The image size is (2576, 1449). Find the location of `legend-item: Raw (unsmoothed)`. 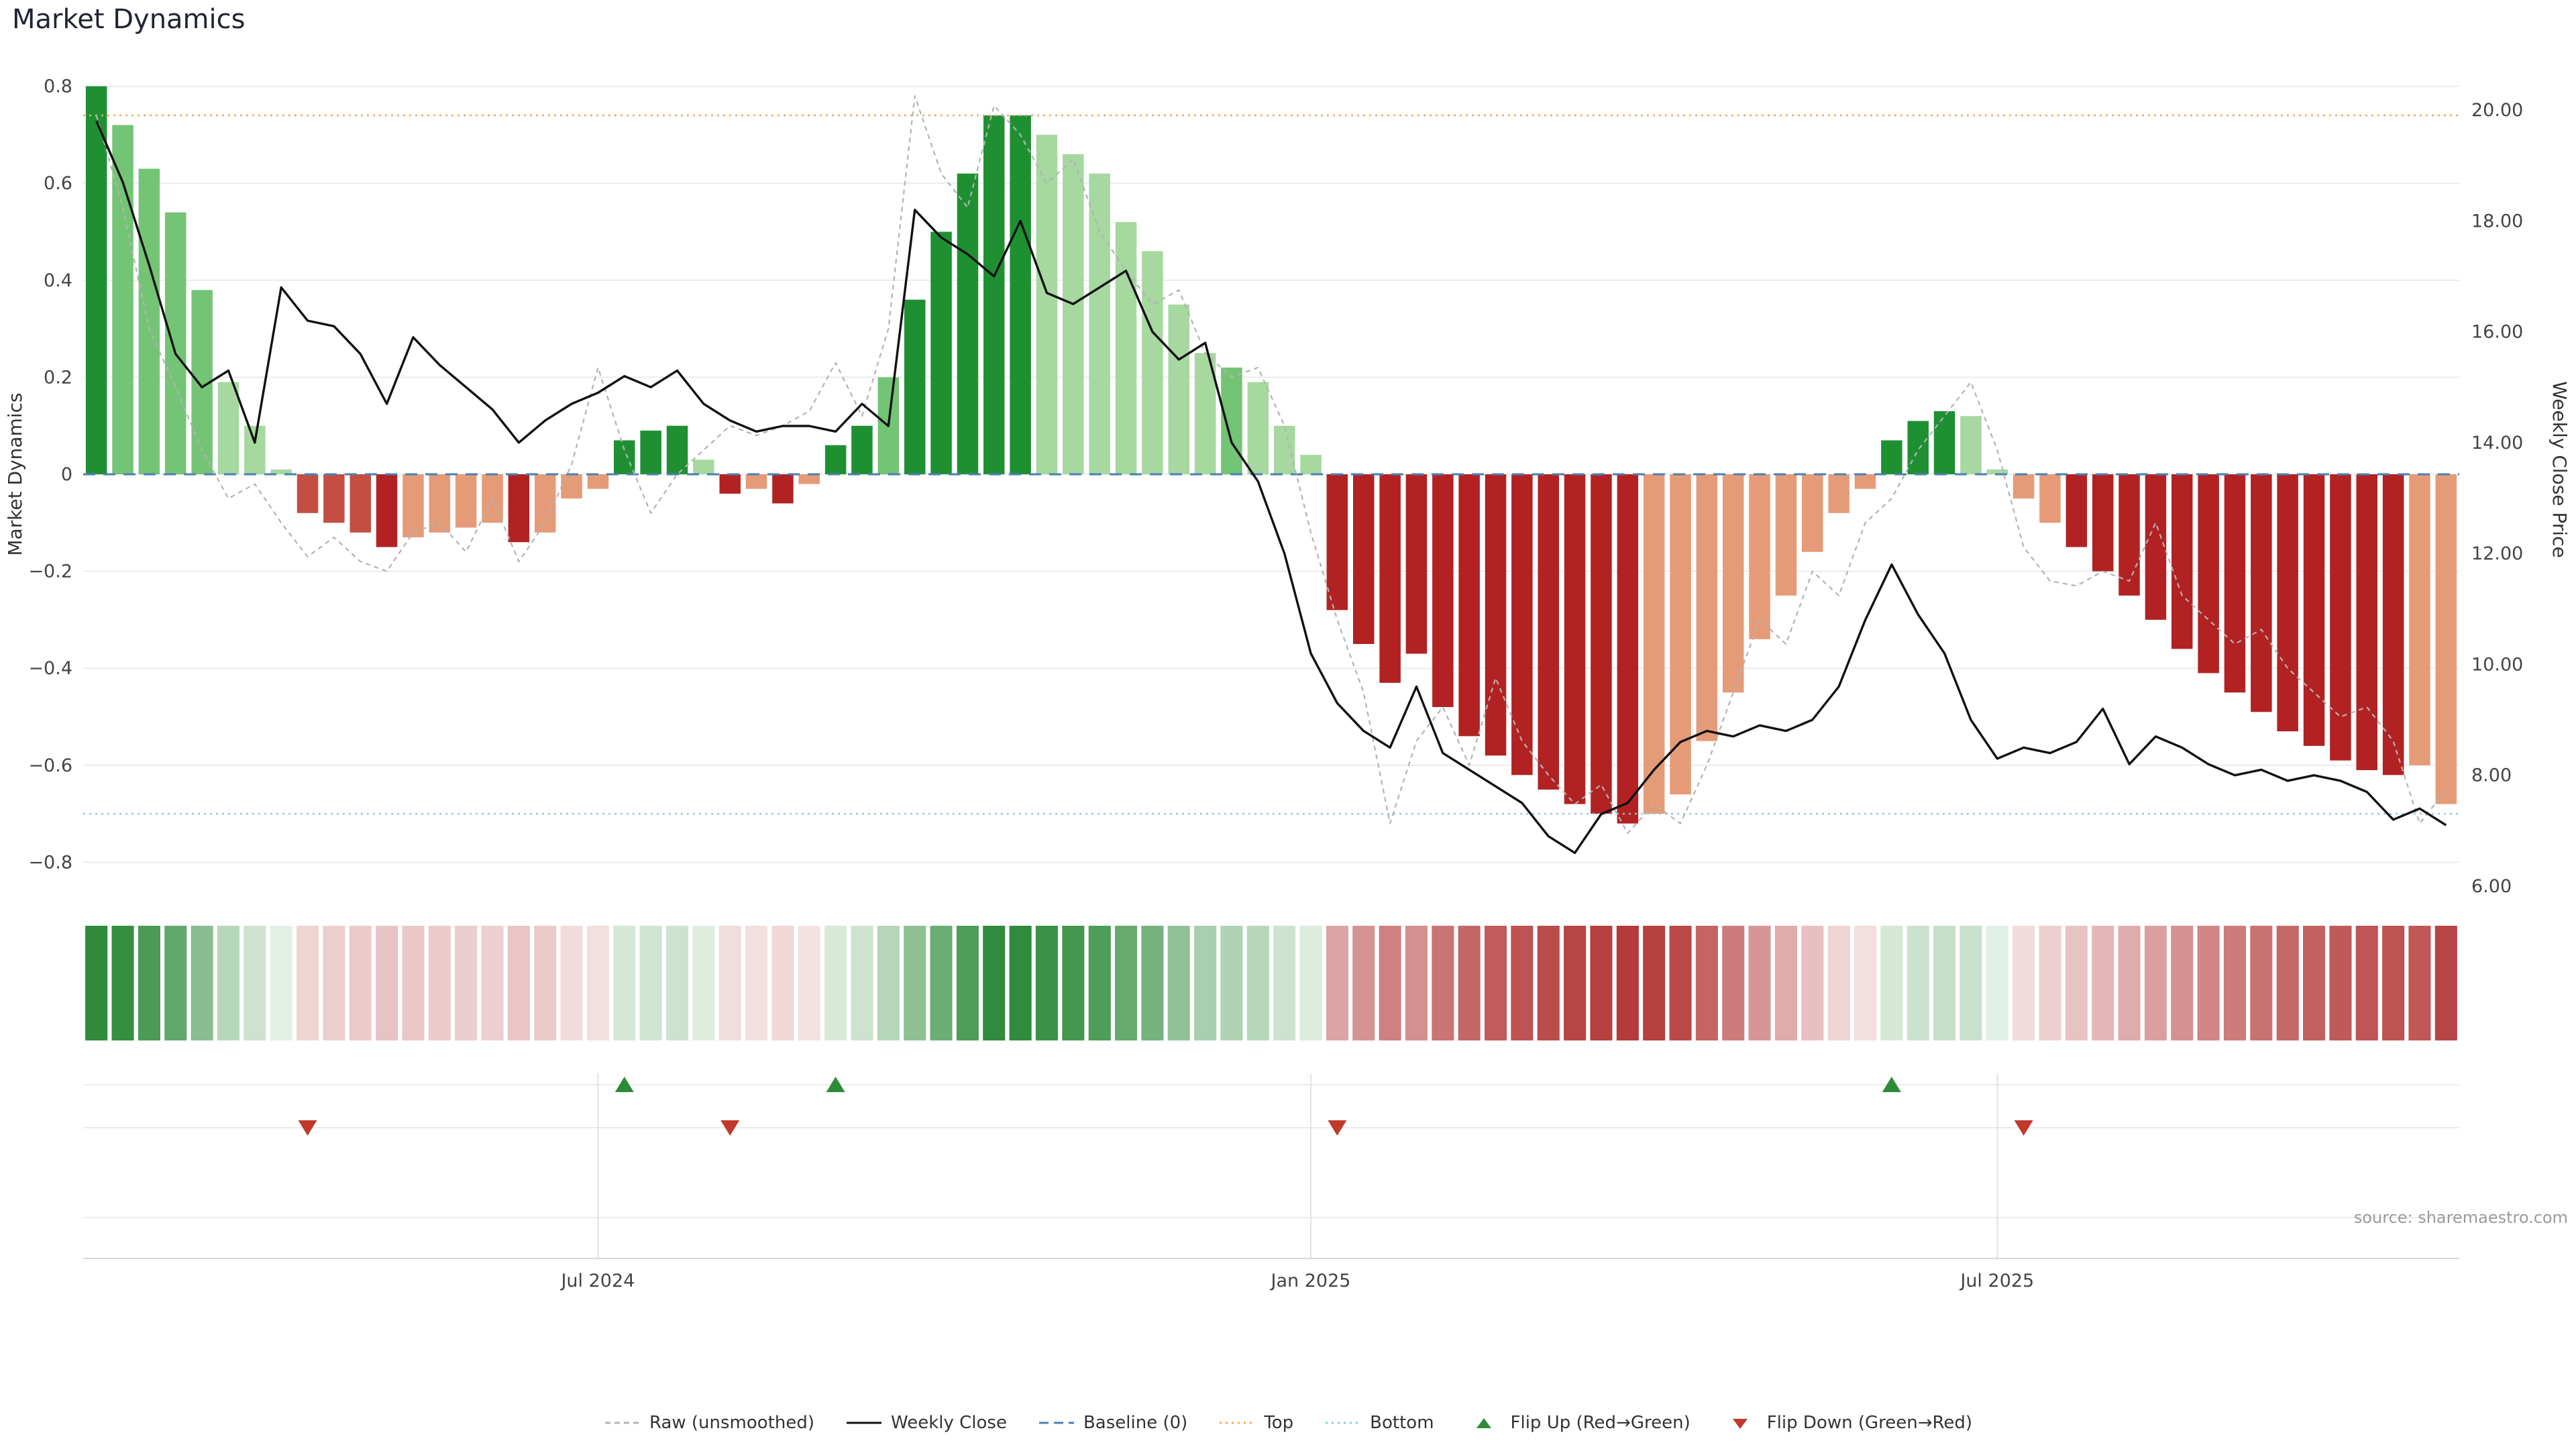

legend-item: Raw (unsmoothed) is located at coordinates (709, 1423).